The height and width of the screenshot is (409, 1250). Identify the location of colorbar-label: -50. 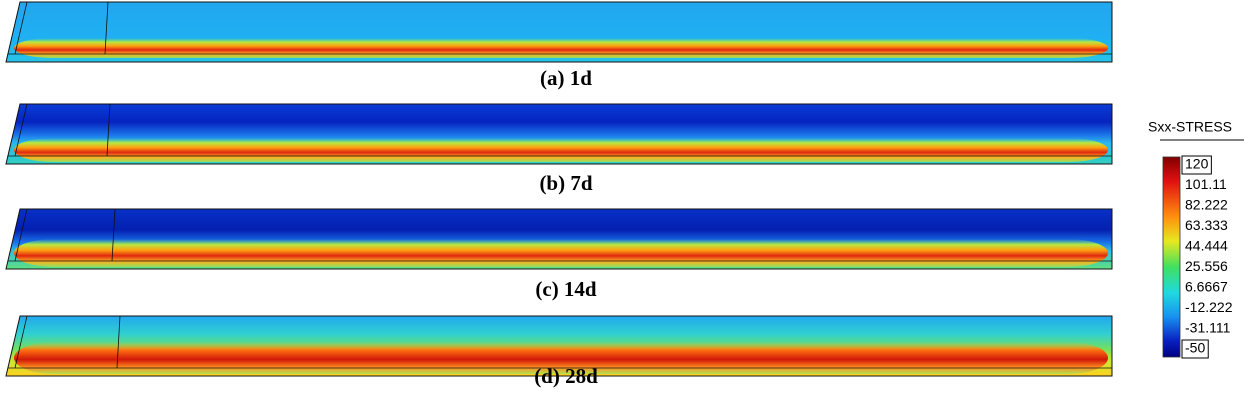
(1195, 348).